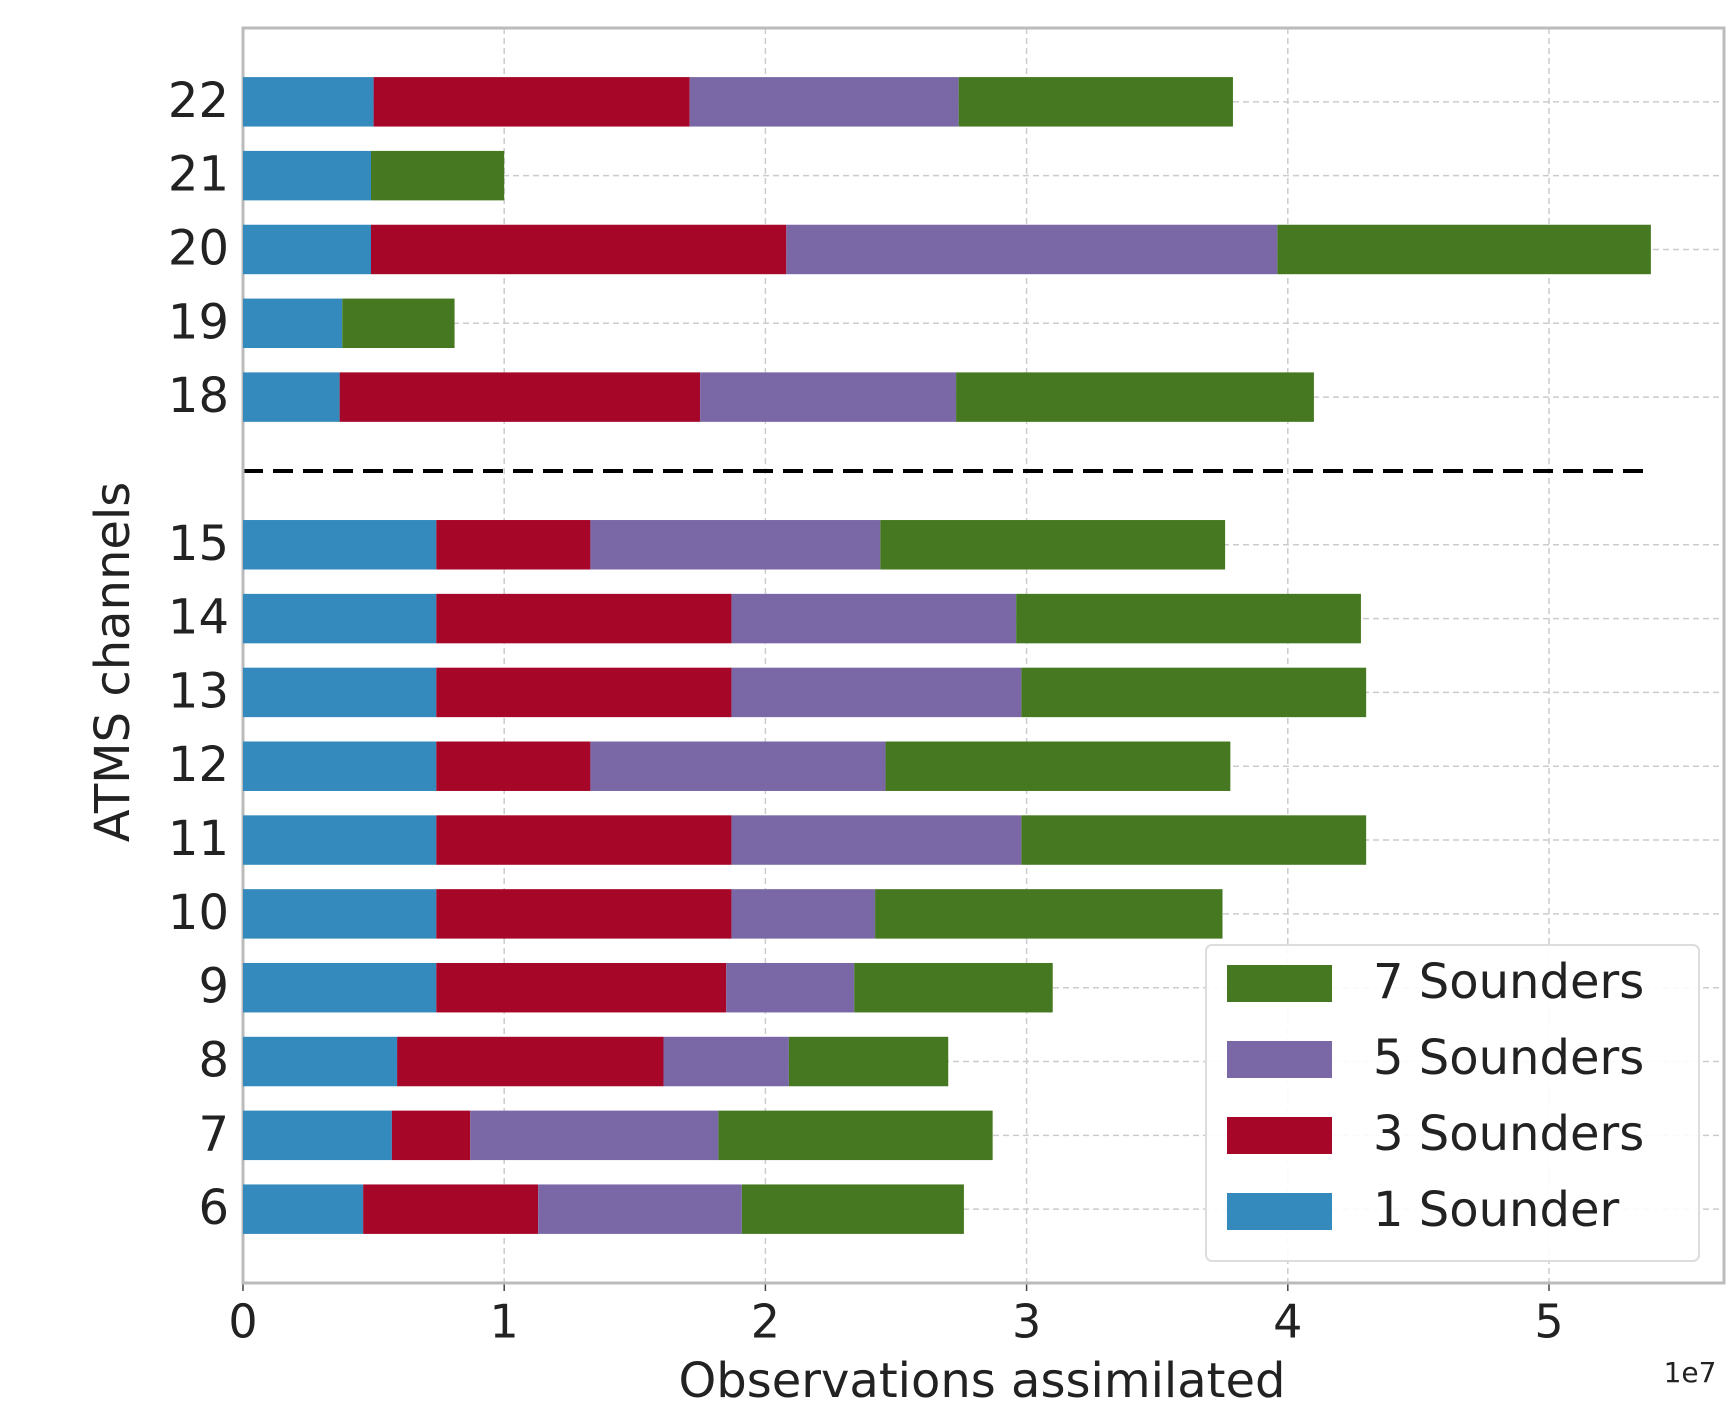  Describe the element at coordinates (213, 1061) in the screenshot. I see `y-tick-label: 8` at that location.